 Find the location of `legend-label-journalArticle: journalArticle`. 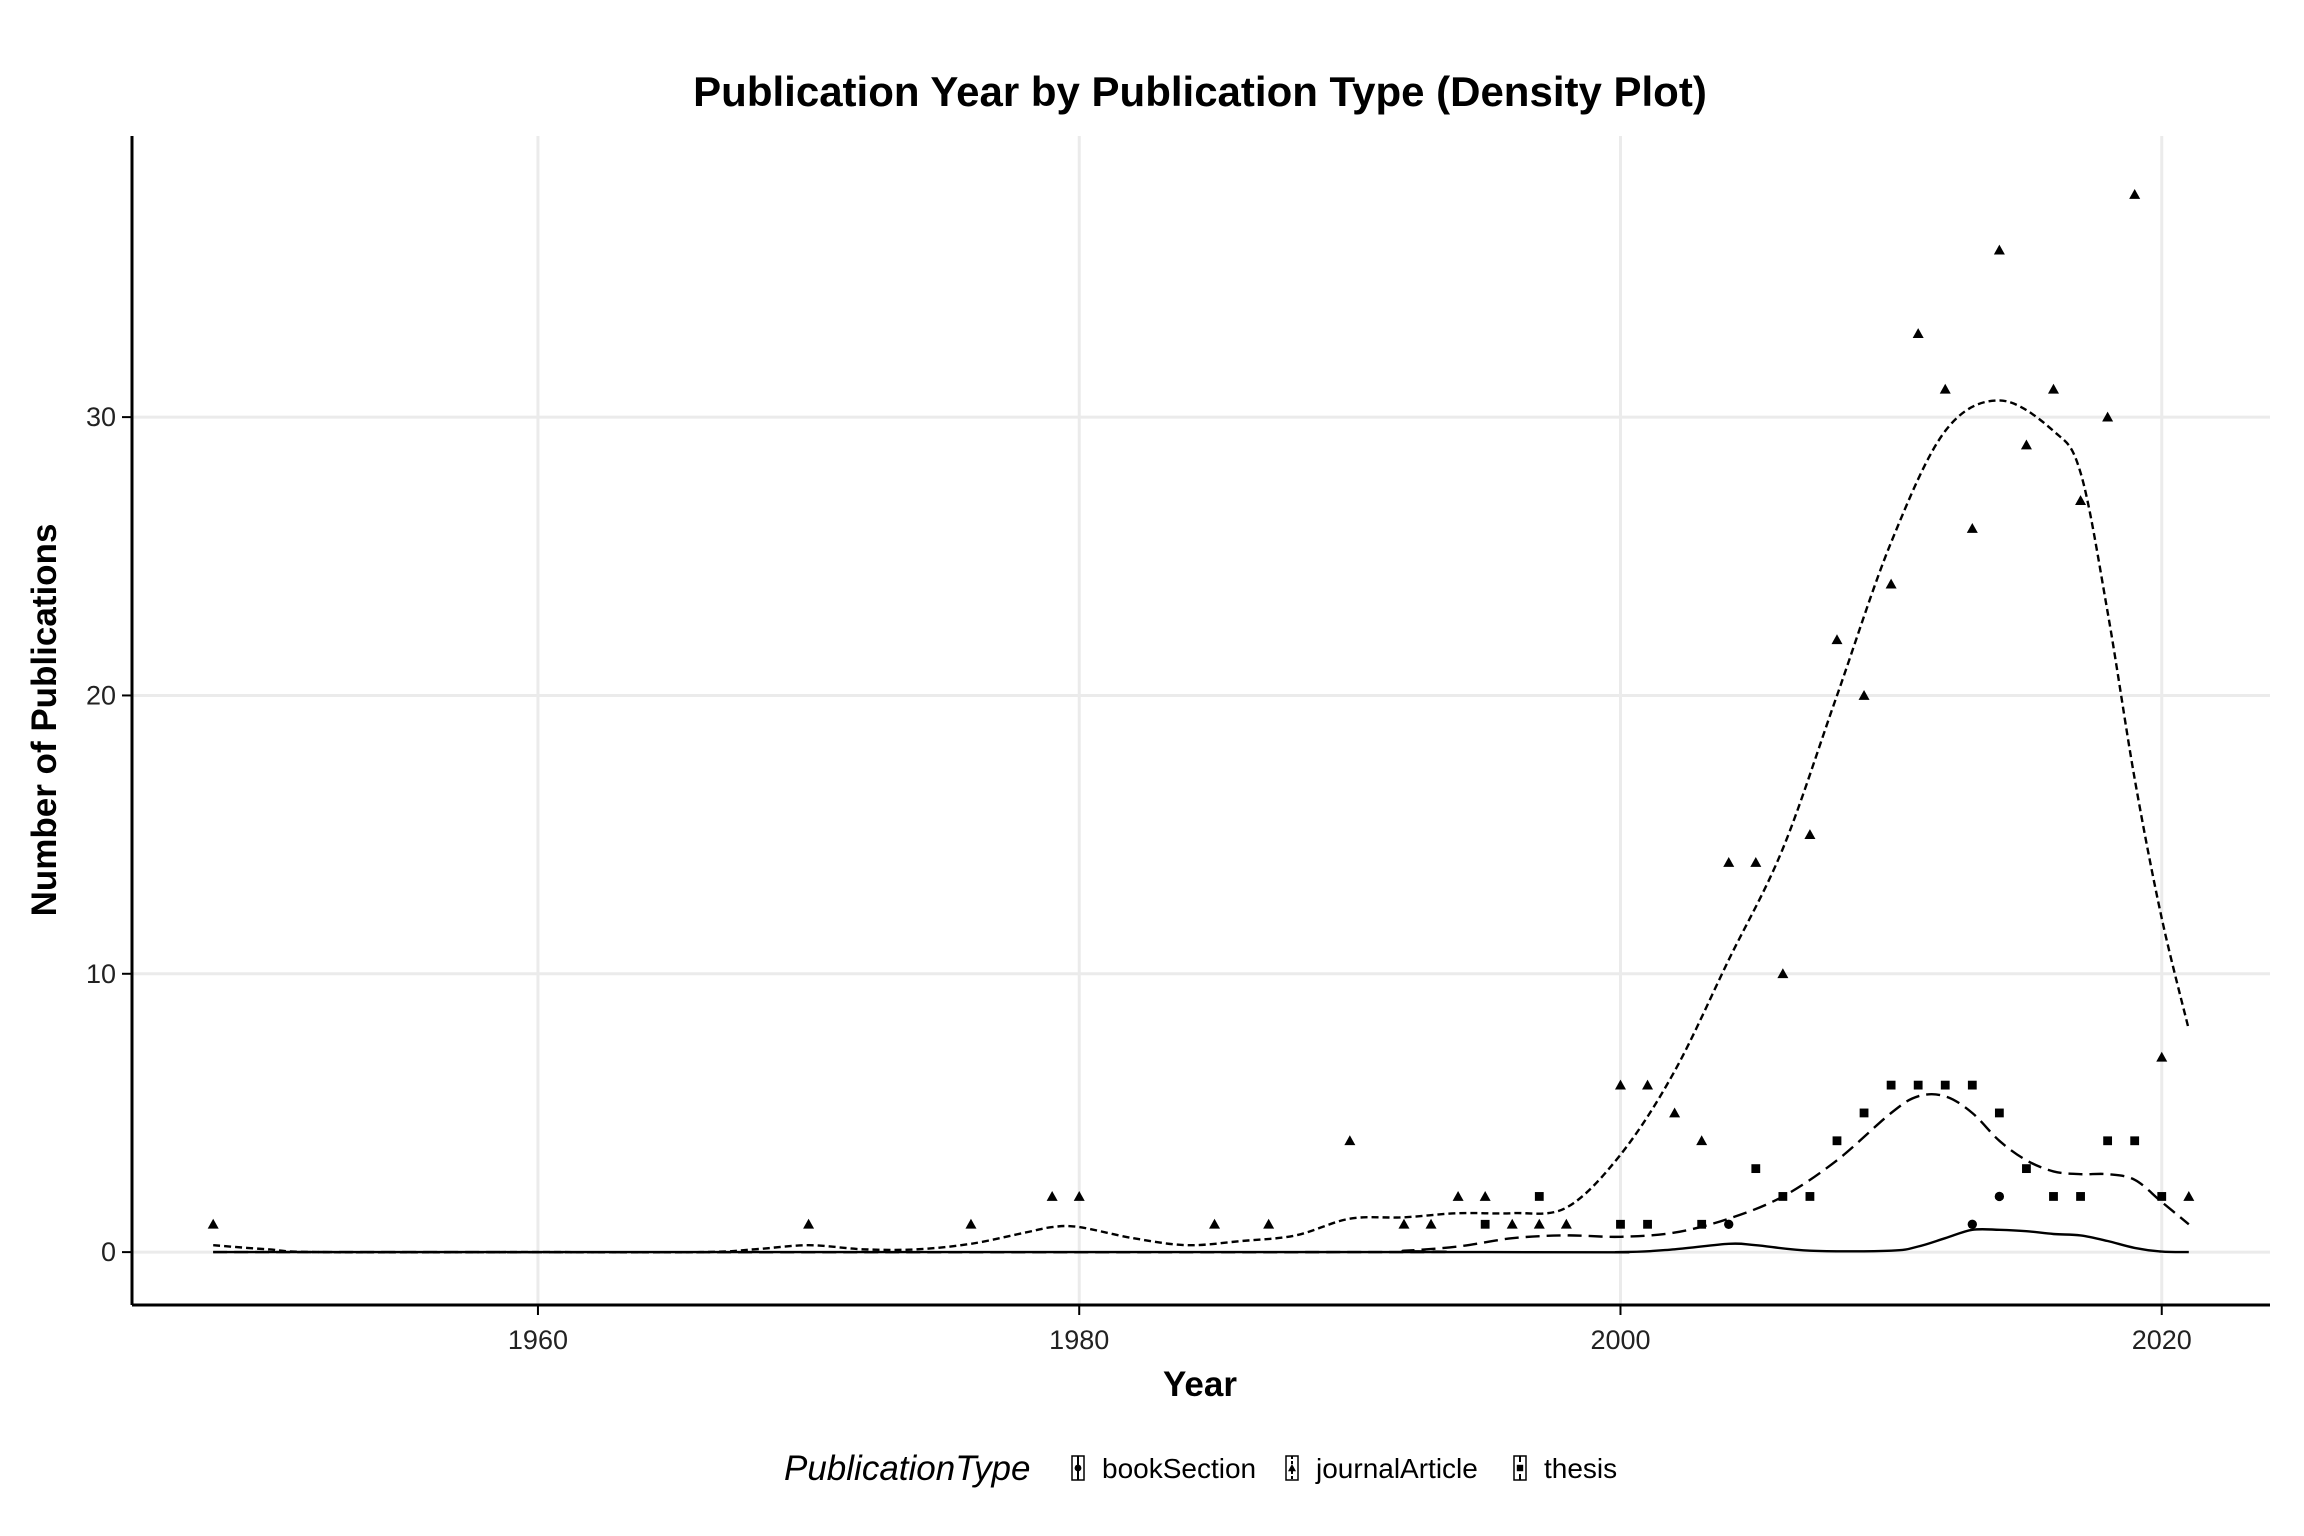

legend-label-journalArticle: journalArticle is located at coordinates (1396, 1468).